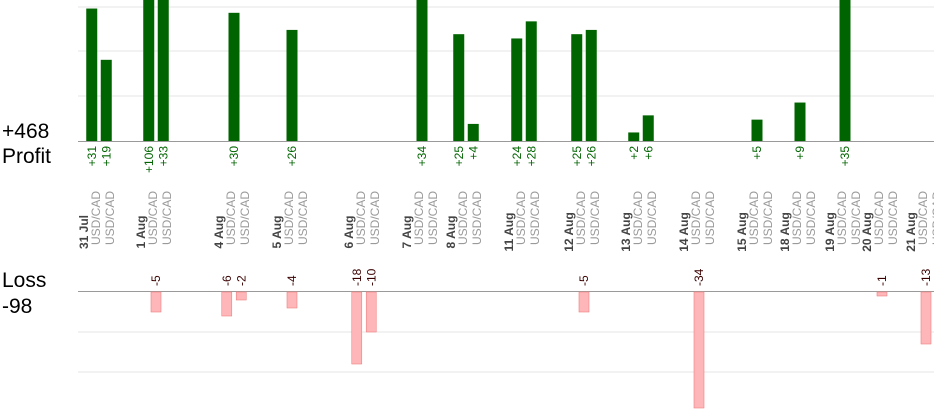  What do you see at coordinates (845, 156) in the screenshot?
I see `profit-value-label: +35` at bounding box center [845, 156].